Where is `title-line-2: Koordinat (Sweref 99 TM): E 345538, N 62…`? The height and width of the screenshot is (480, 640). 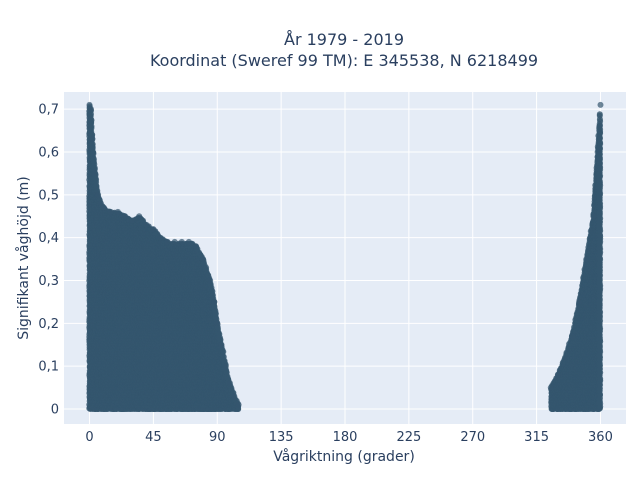
title-line-2: Koordinat (Sweref 99 TM): E 345538, N 62… is located at coordinates (344, 60).